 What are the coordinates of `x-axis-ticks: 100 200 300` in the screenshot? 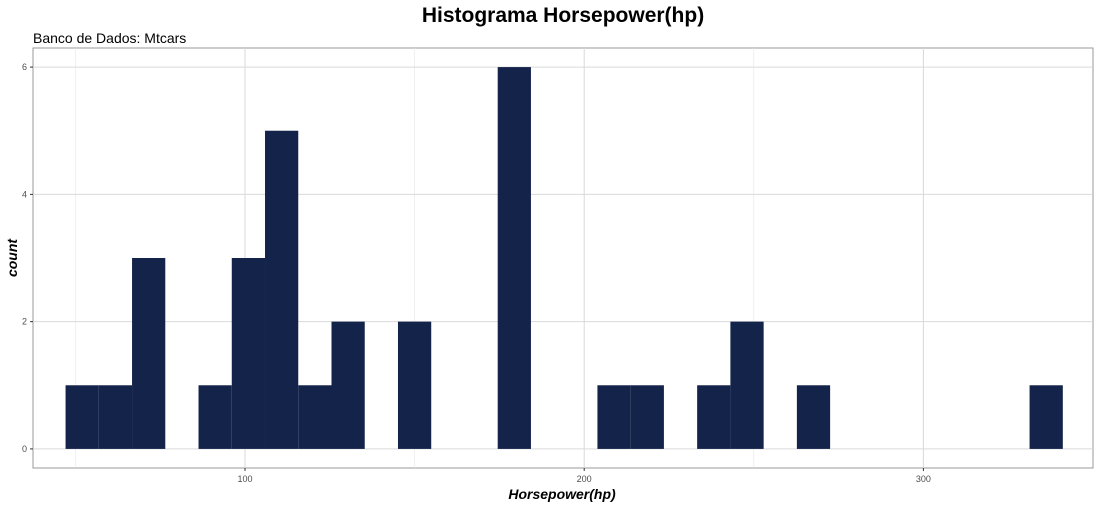 It's located at (584, 476).